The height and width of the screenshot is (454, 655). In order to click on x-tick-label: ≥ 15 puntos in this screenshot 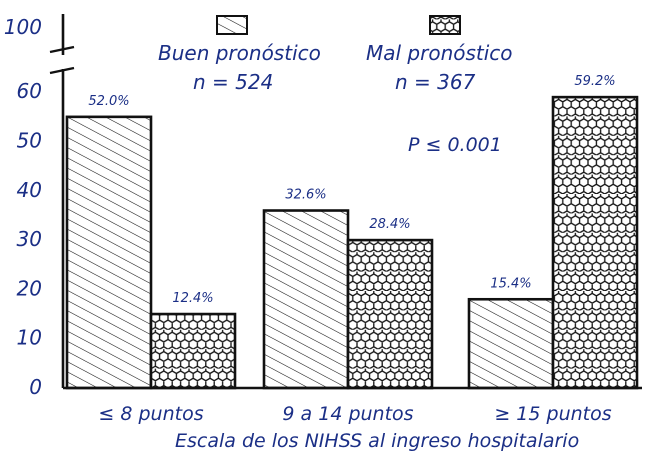, I will do `click(552, 414)`.